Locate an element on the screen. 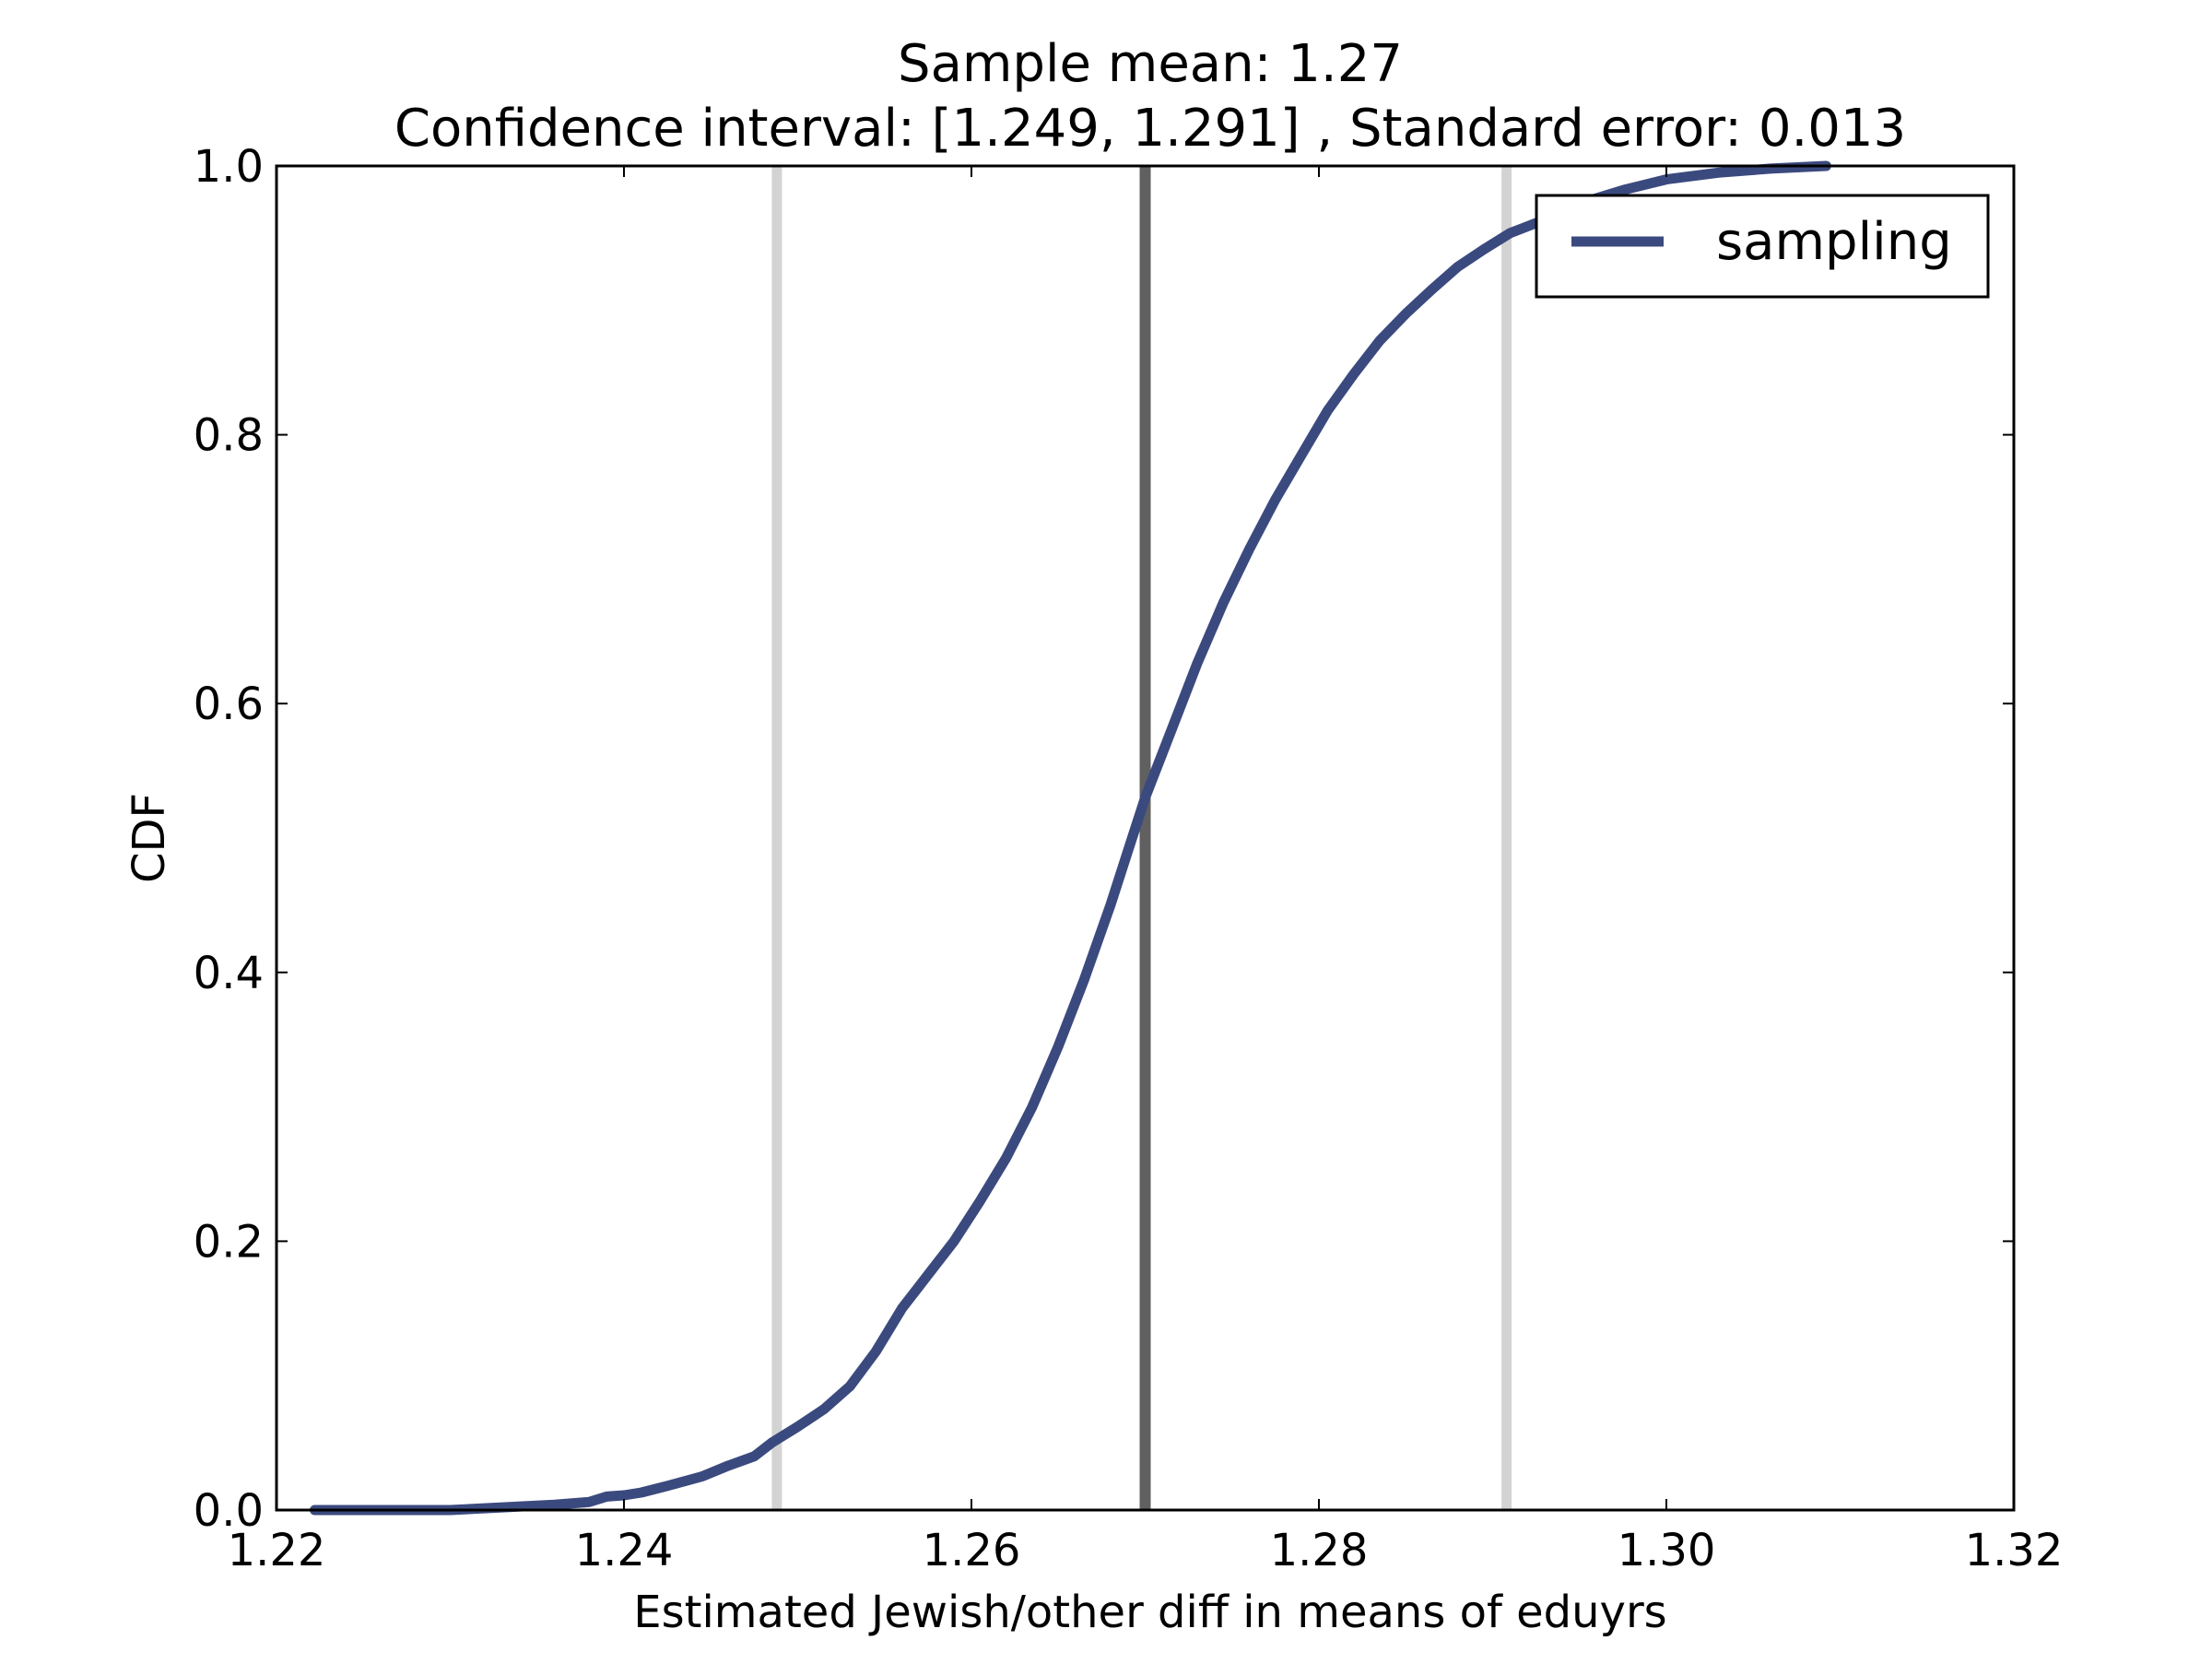 Image resolution: width=2212 pixels, height=1664 pixels. y-tick-label: 0.2 is located at coordinates (229, 1242).